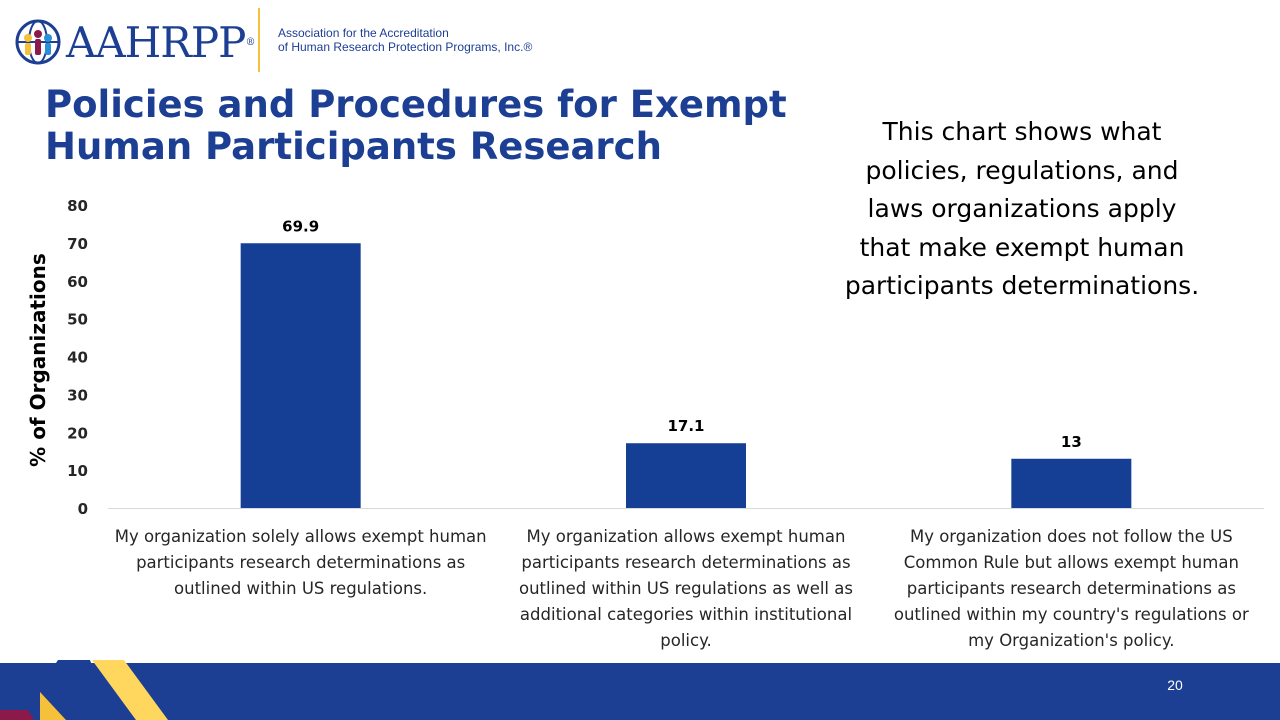 The width and height of the screenshot is (1280, 720). What do you see at coordinates (685, 426) in the screenshot?
I see `data-label-2: 17.1` at bounding box center [685, 426].